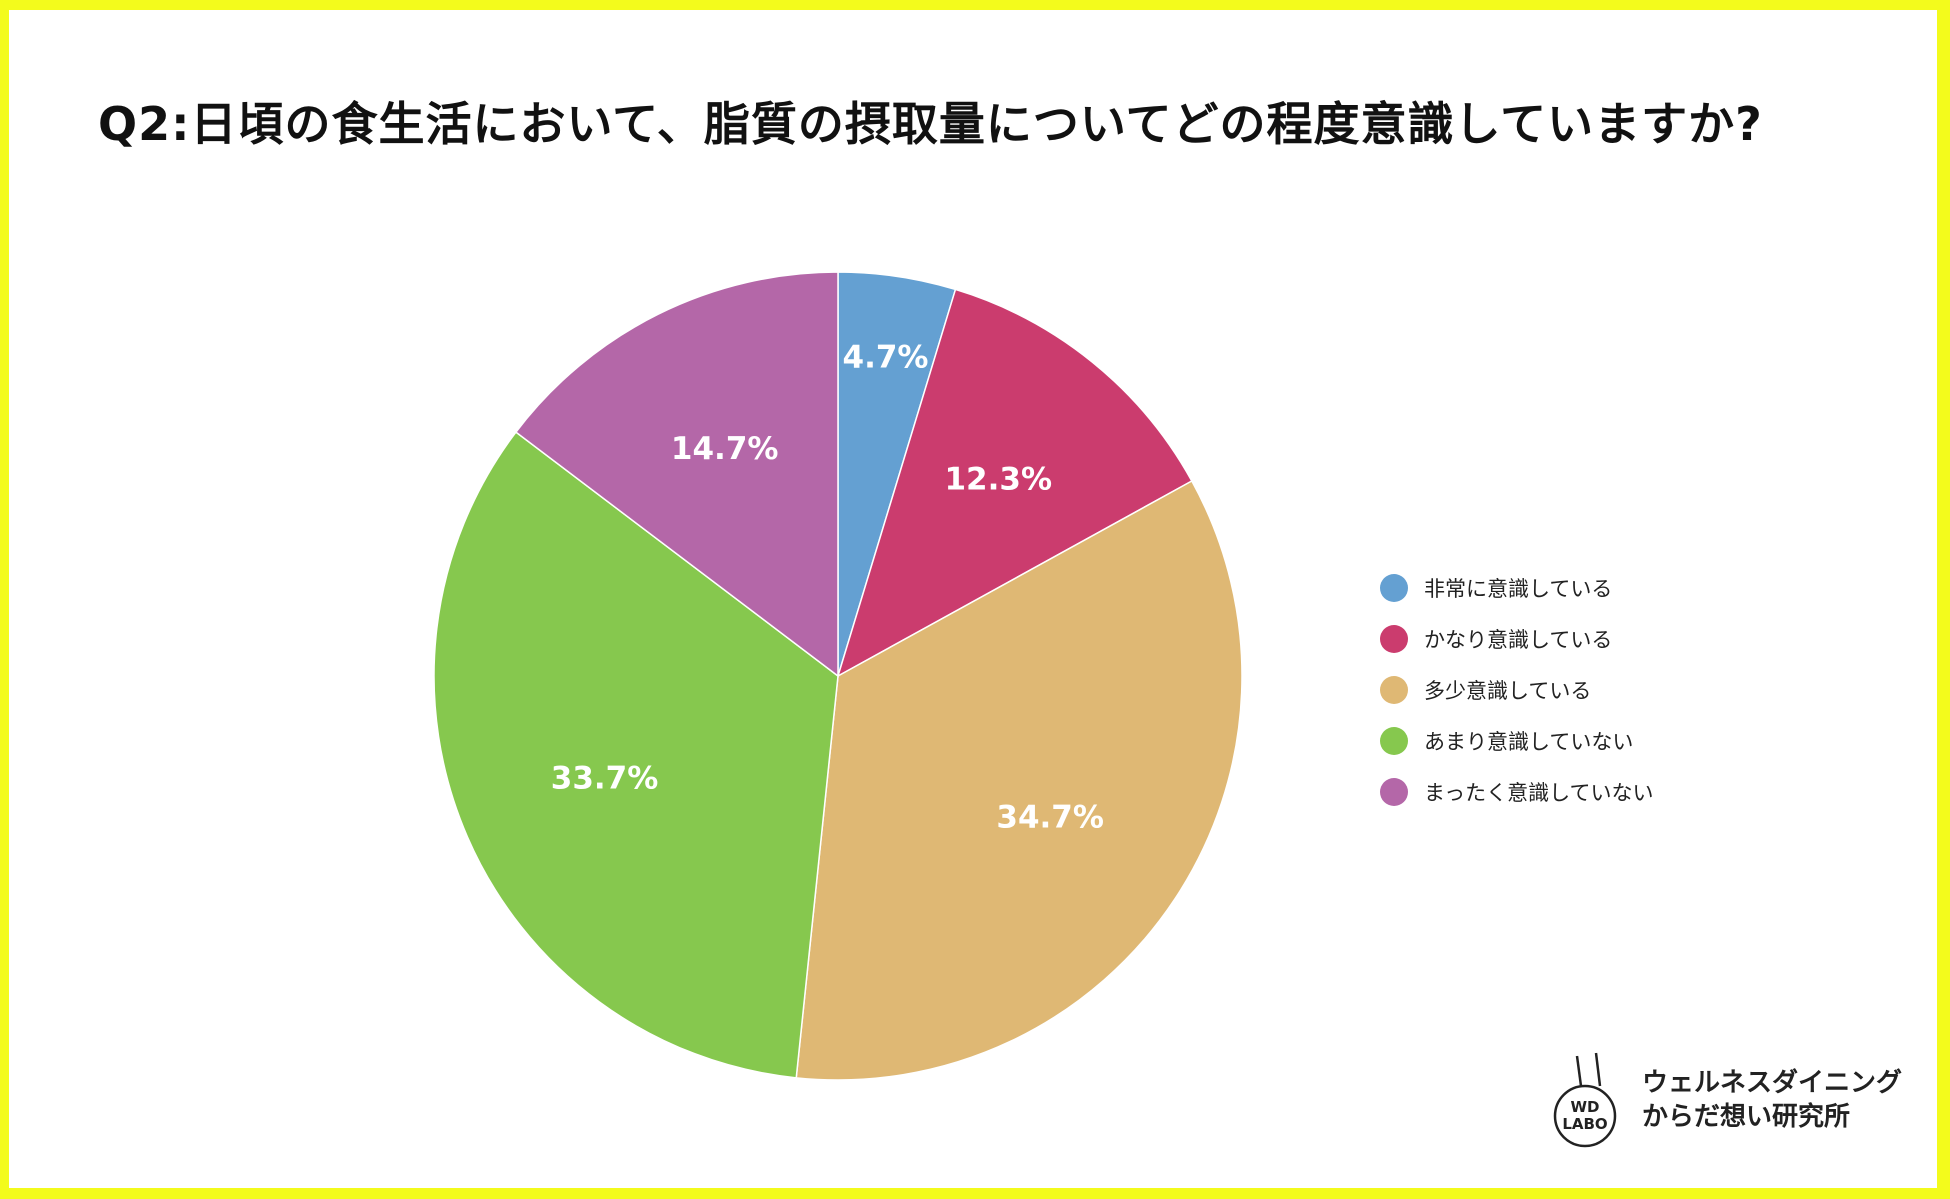 The width and height of the screenshot is (1950, 1199). Describe the element at coordinates (1517, 740) in the screenshot. I see `legend-item: あまり意識していない` at that location.